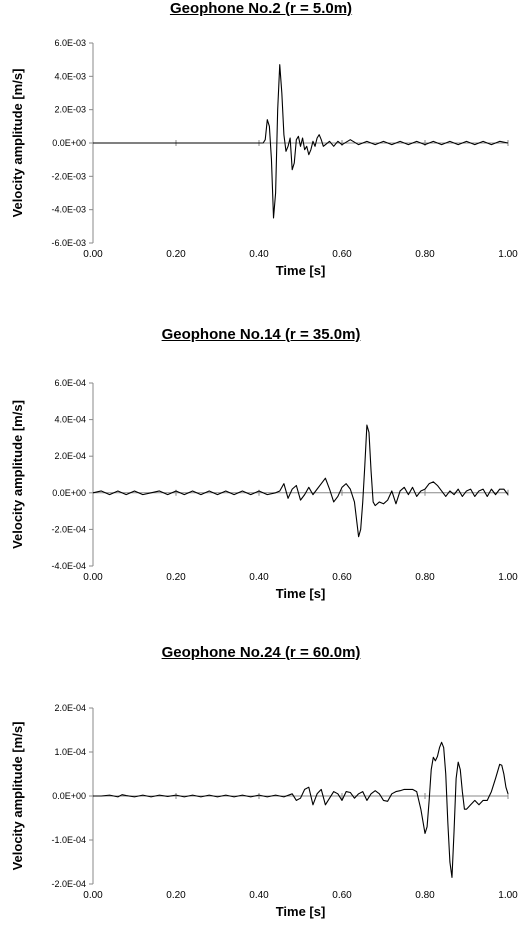  Describe the element at coordinates (68, 566) in the screenshot. I see `y-tick-label: -4.0E-04` at that location.